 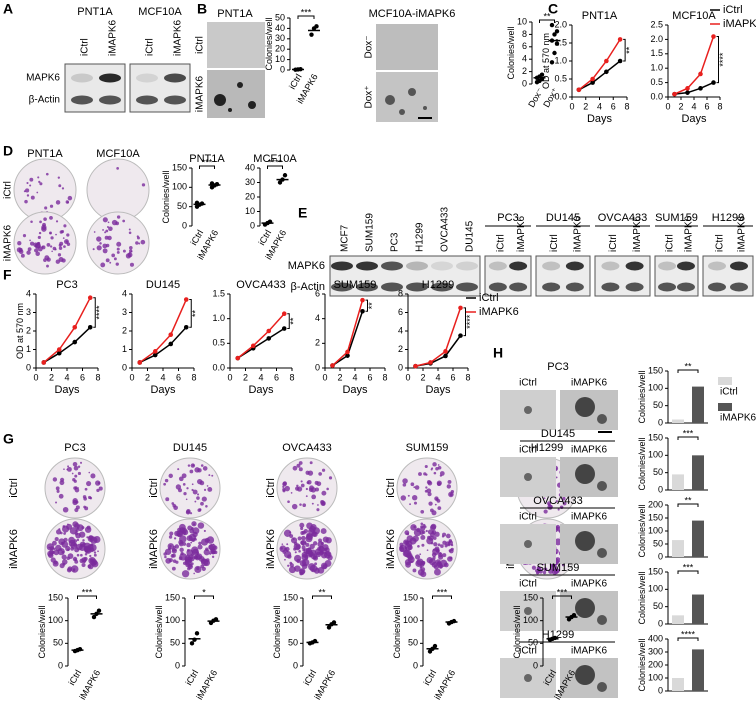 I want to click on significance: ***, so click(x=207, y=162).